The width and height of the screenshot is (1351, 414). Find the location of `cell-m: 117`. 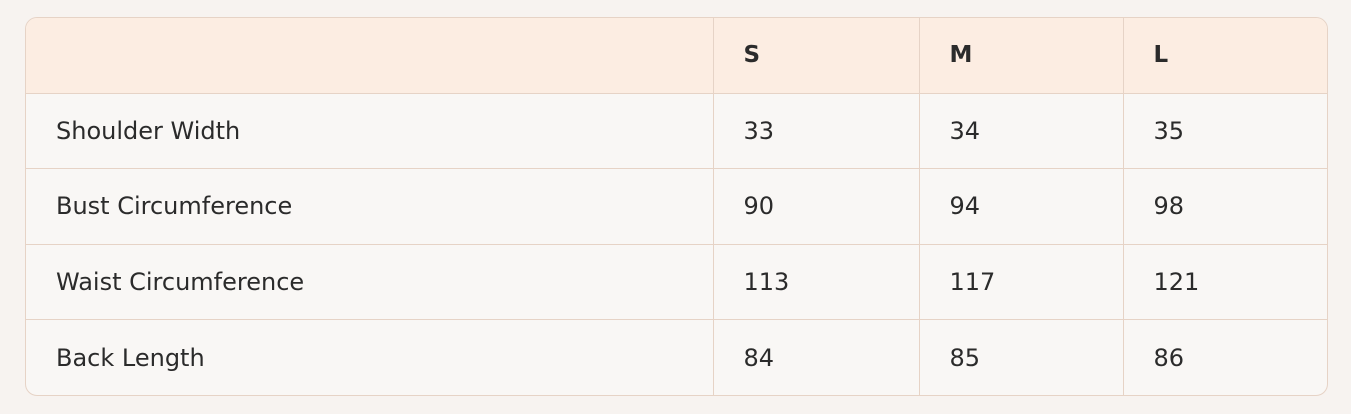

cell-m: 117 is located at coordinates (1020, 282).